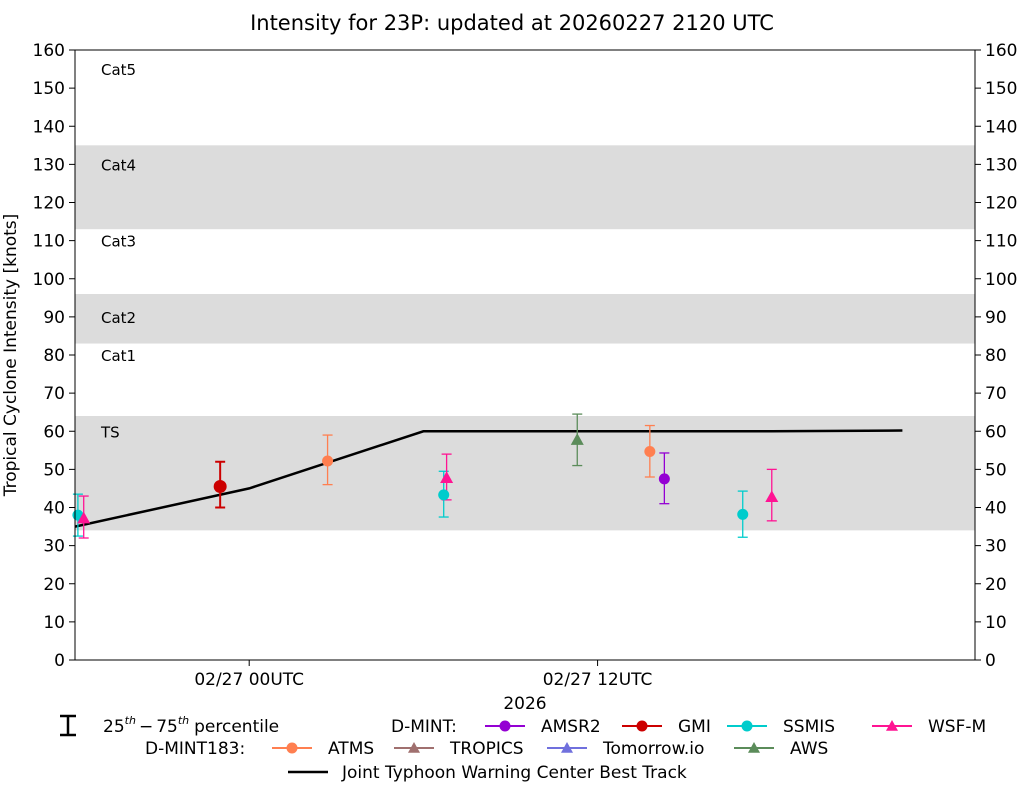 The height and width of the screenshot is (785, 1025). What do you see at coordinates (525, 319) in the screenshot?
I see `band-cat2` at bounding box center [525, 319].